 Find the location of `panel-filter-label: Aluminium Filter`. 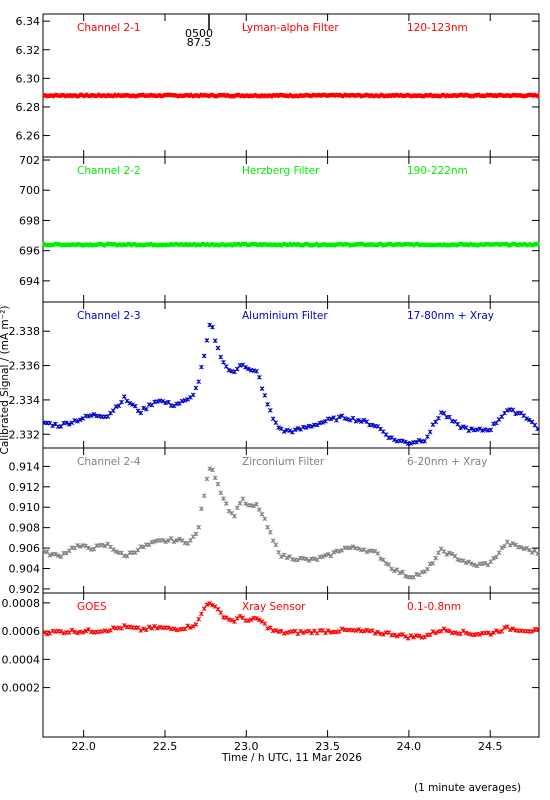

panel-filter-label: Aluminium Filter is located at coordinates (285, 316).